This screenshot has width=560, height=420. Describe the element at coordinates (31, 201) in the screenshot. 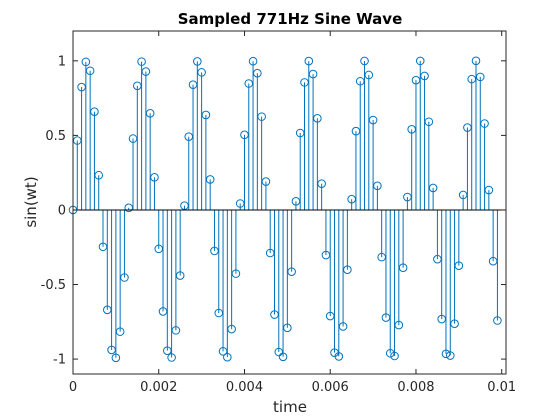

I see `y-axis-label: sin(wt)` at that location.